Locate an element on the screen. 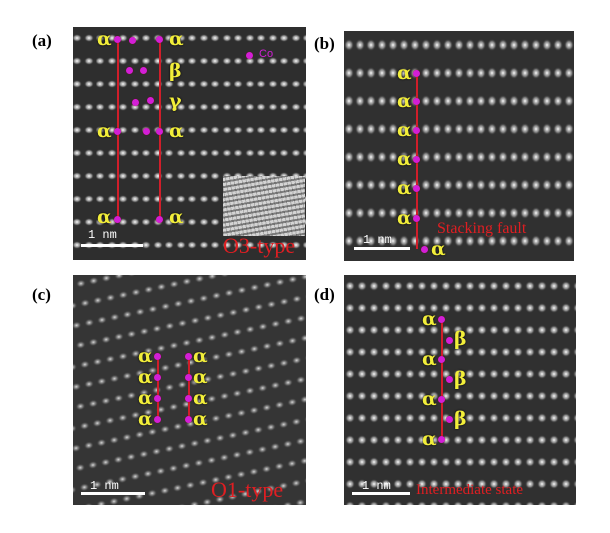 The image size is (610, 533). stacking-letter: γ is located at coordinates (175, 101).